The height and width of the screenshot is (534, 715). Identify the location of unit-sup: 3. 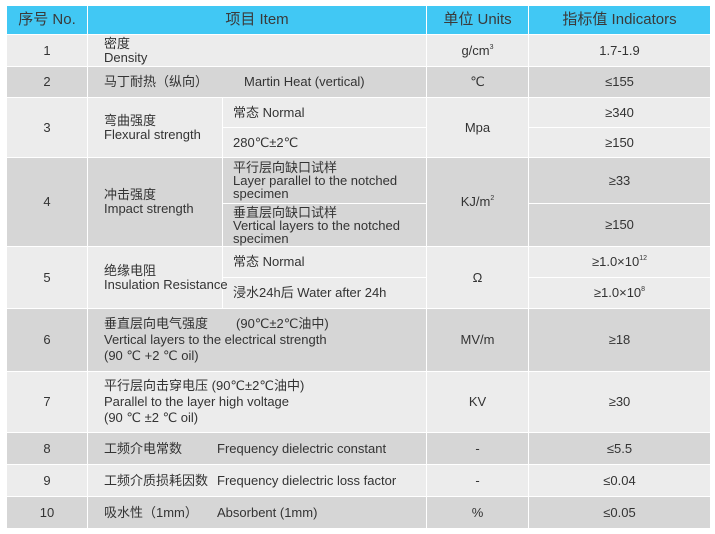
(491, 47).